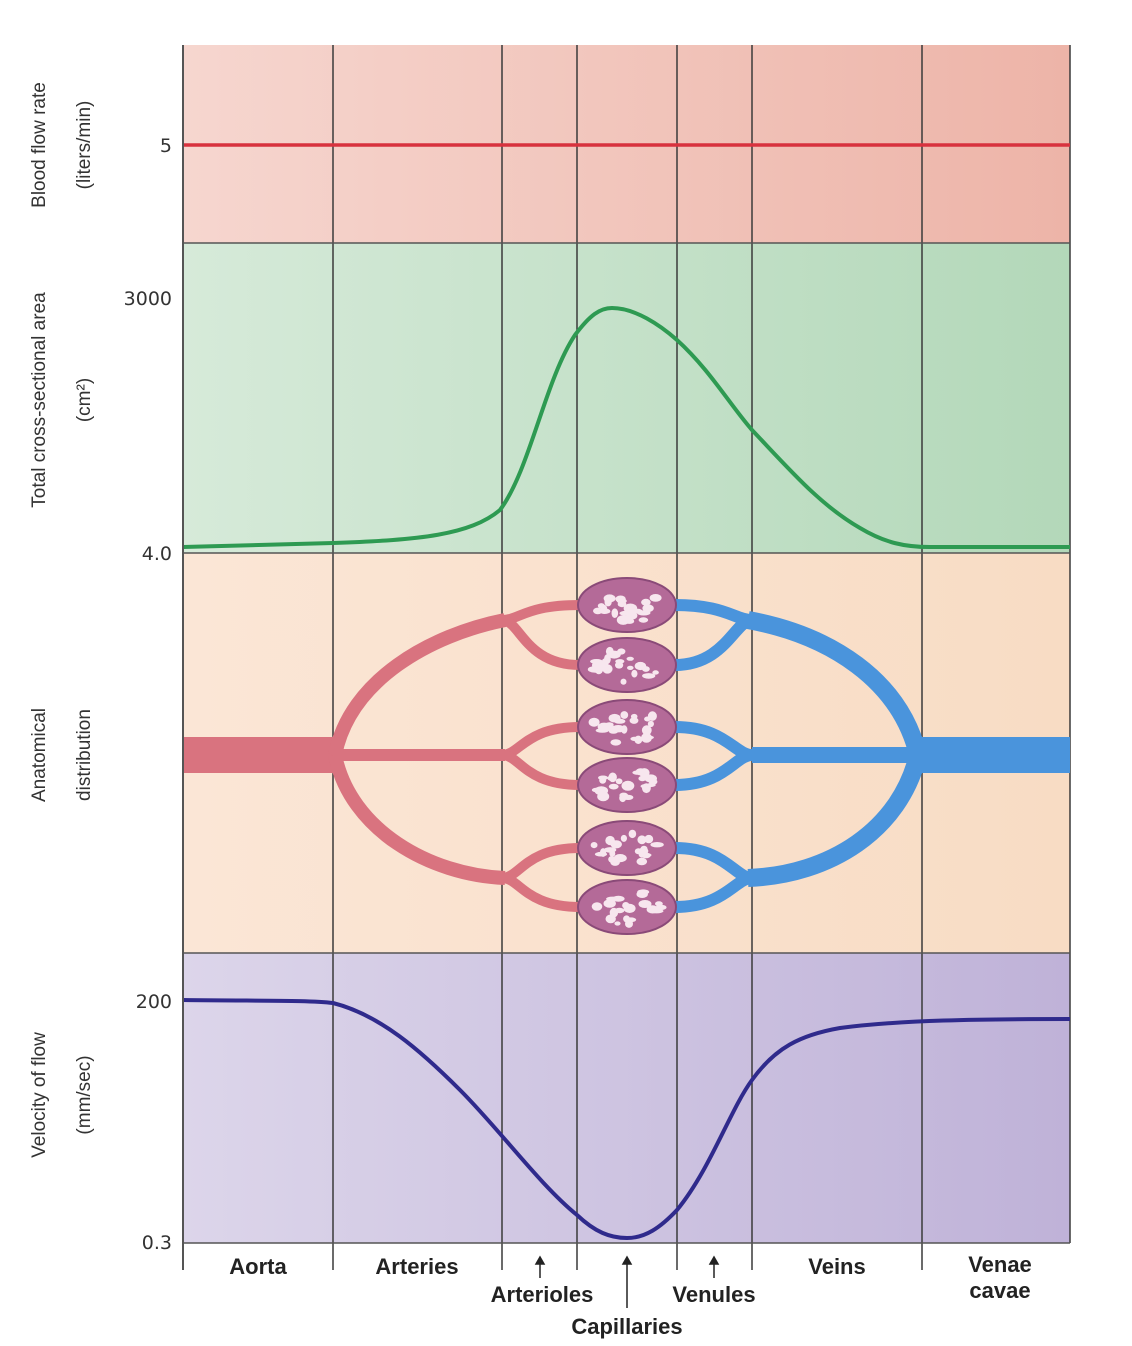 The image size is (1132, 1346). I want to click on anatomy-label-2: distribution, so click(84, 755).